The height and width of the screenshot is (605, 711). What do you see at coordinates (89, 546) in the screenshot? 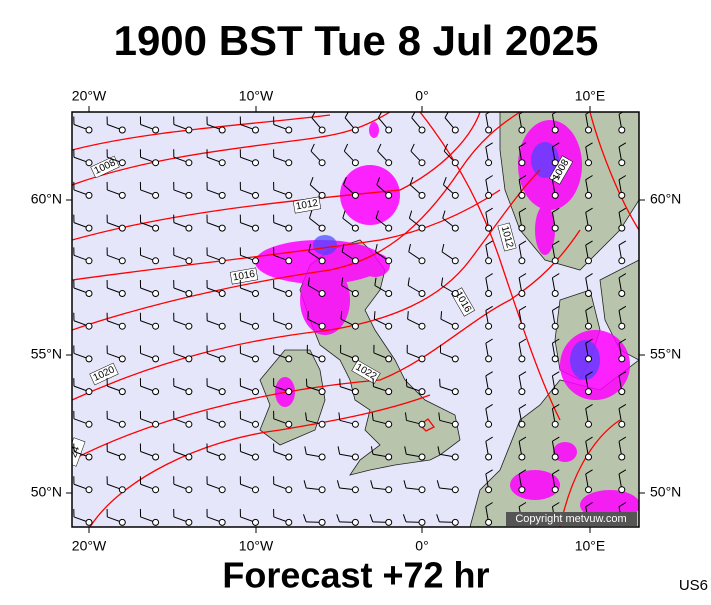
I see `bottom-label: 20°W` at bounding box center [89, 546].